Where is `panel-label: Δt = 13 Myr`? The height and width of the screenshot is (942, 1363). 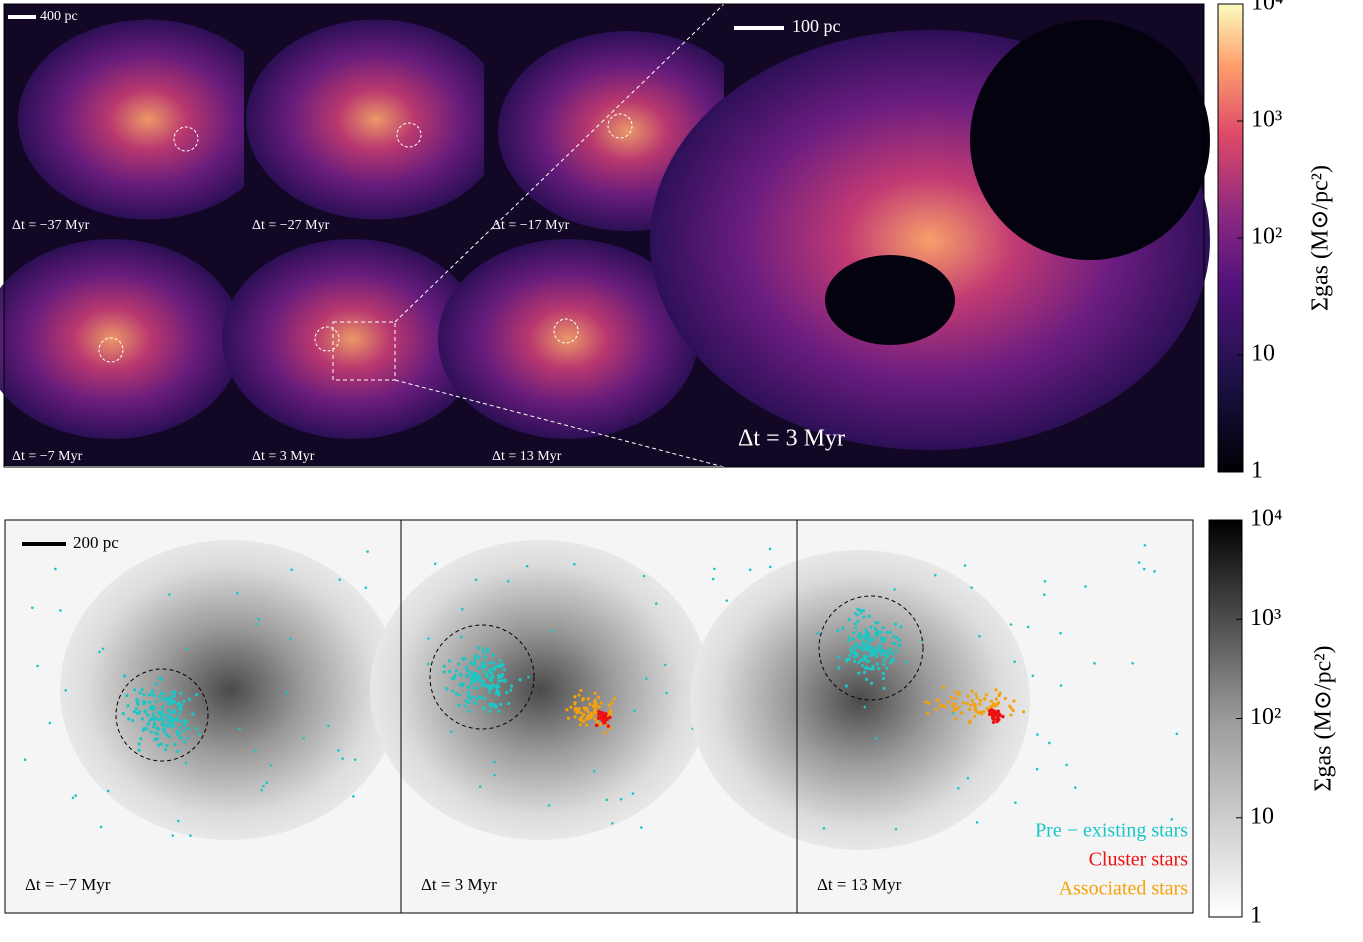
panel-label: Δt = 13 Myr is located at coordinates (859, 884).